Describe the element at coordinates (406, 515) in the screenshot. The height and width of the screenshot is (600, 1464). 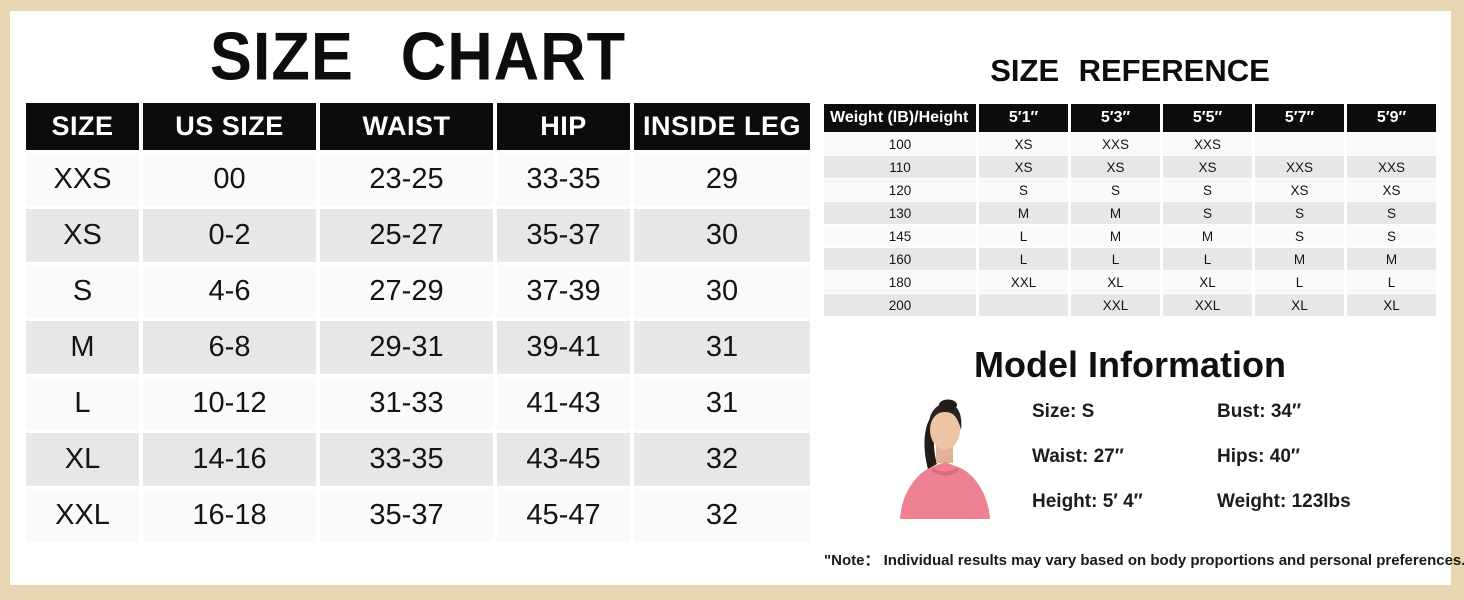
I see `table-cell: 35-37` at that location.